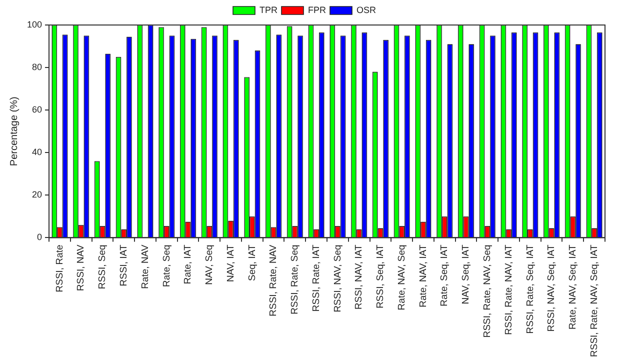  What do you see at coordinates (466, 274) in the screenshot?
I see `x-tick-label: NAV, Seq, IAT` at bounding box center [466, 274].